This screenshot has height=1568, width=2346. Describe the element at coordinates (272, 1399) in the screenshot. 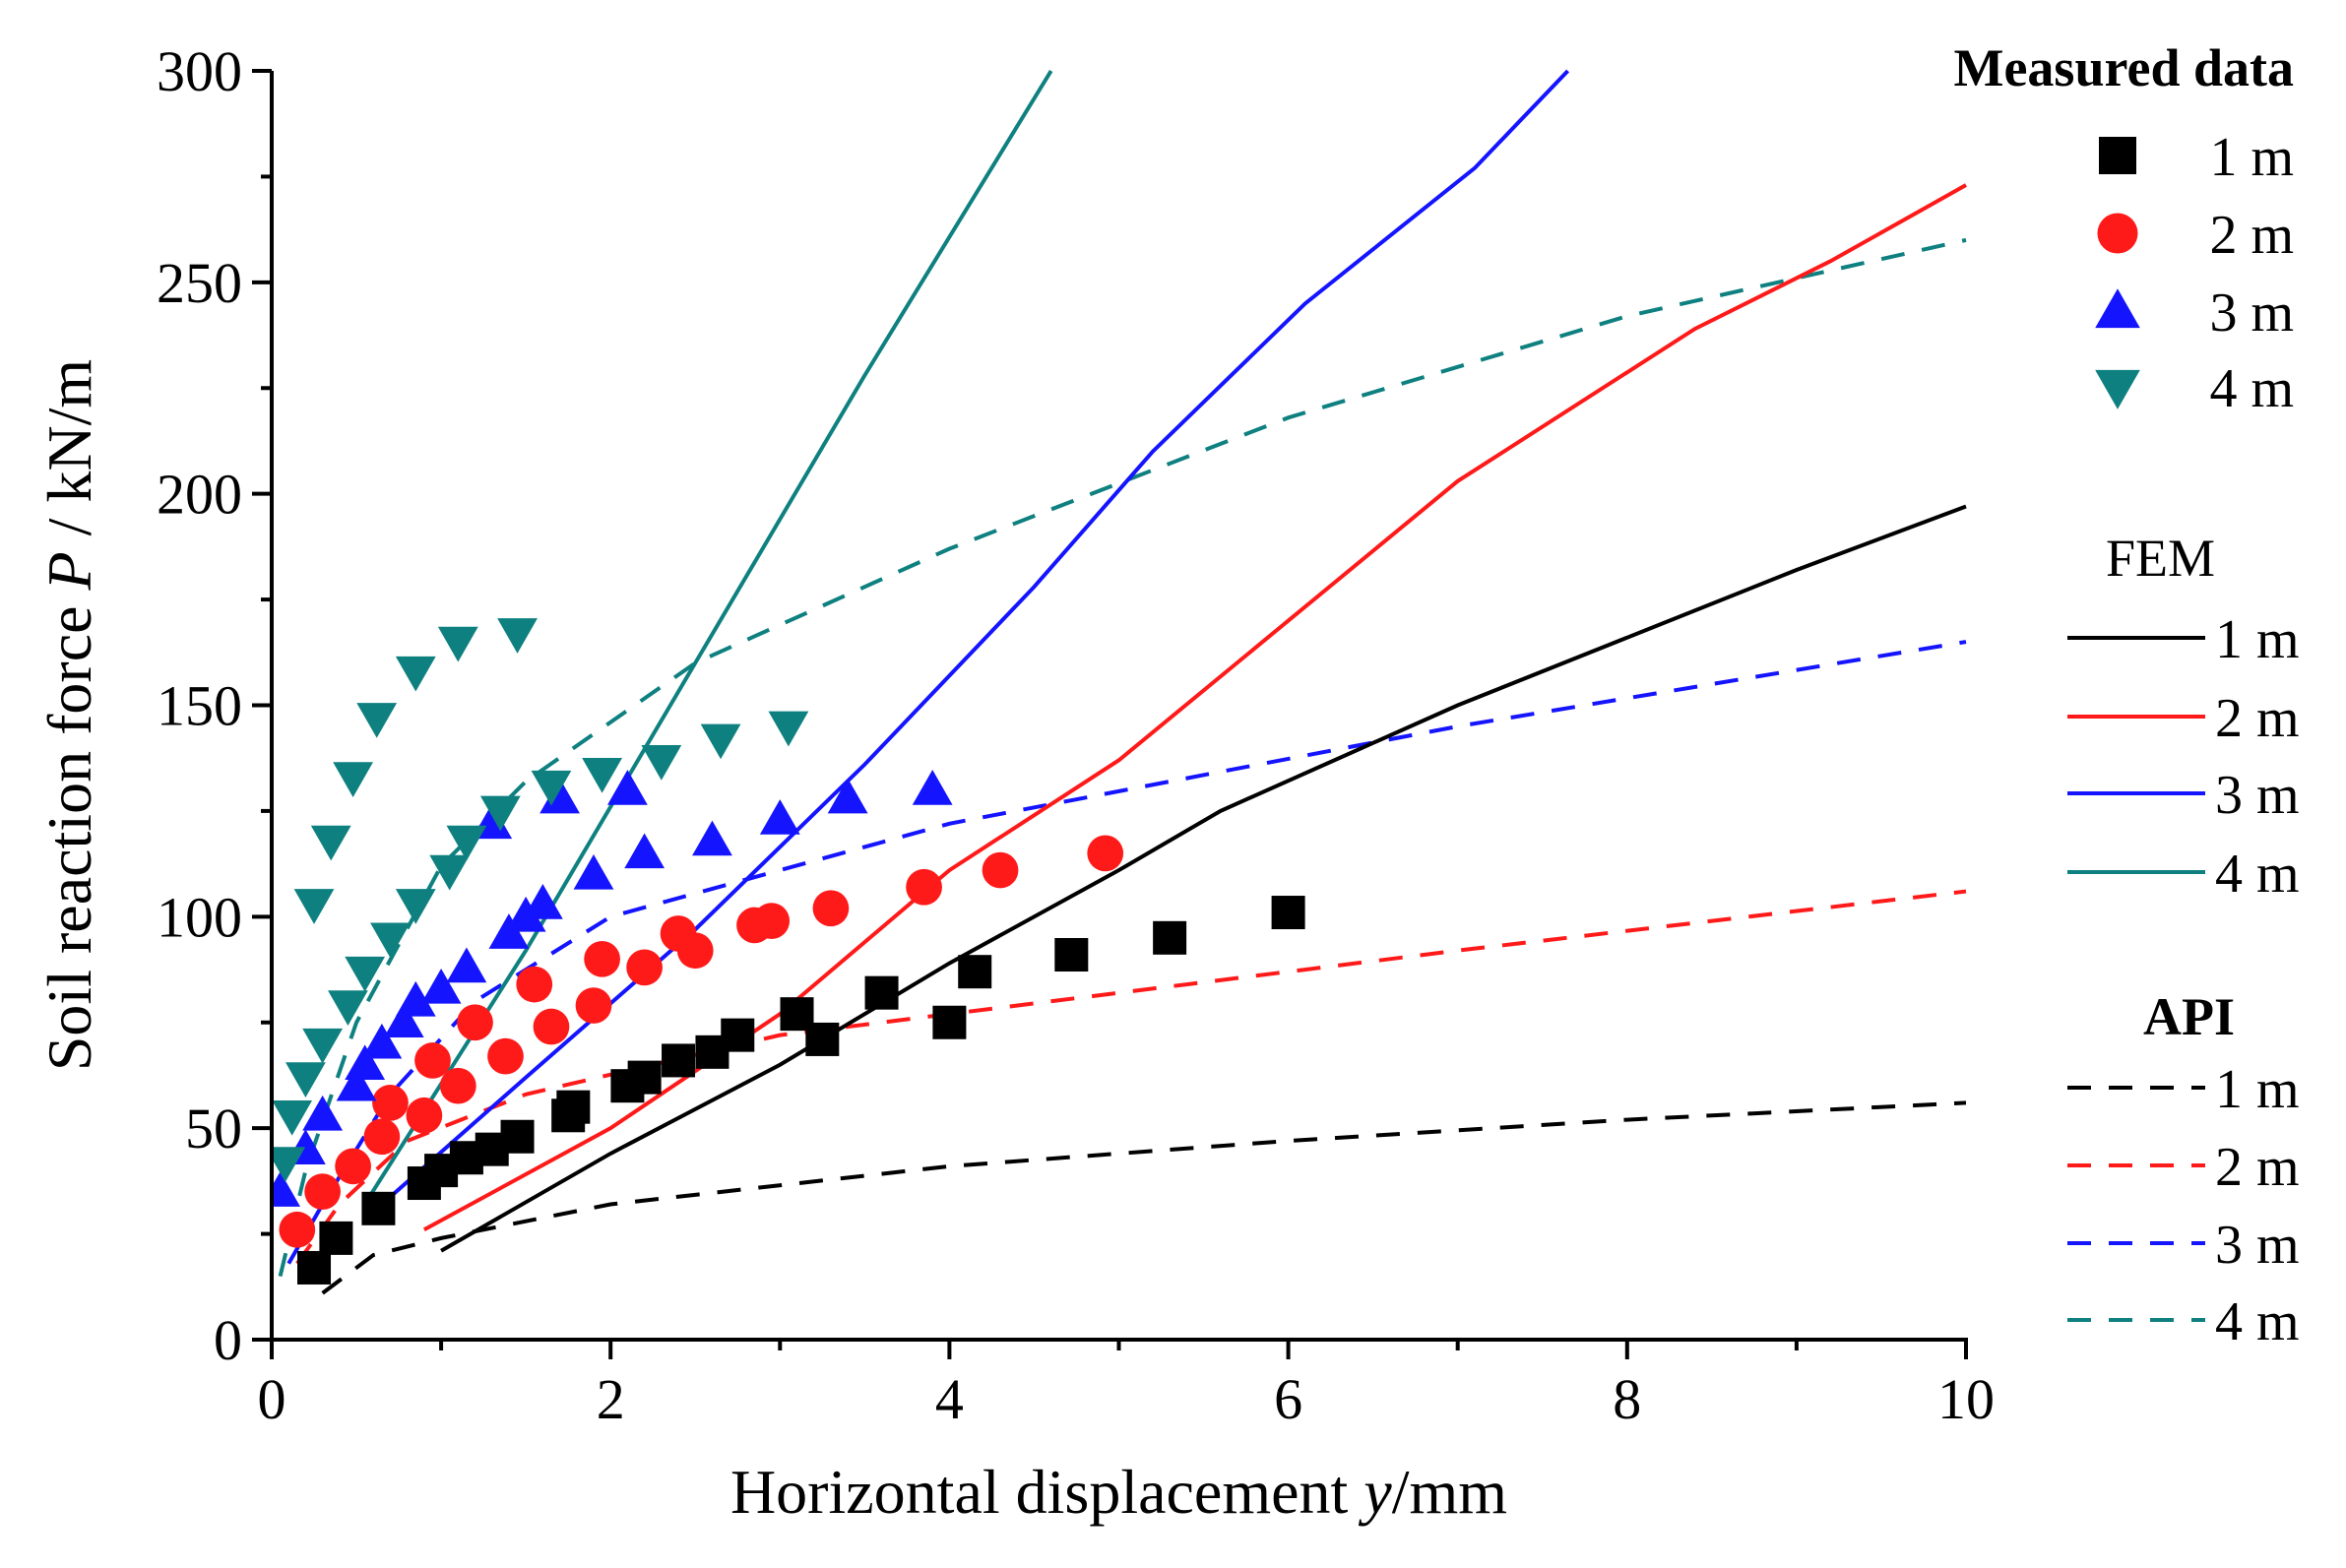

I see `x-tick-label: 0` at that location.